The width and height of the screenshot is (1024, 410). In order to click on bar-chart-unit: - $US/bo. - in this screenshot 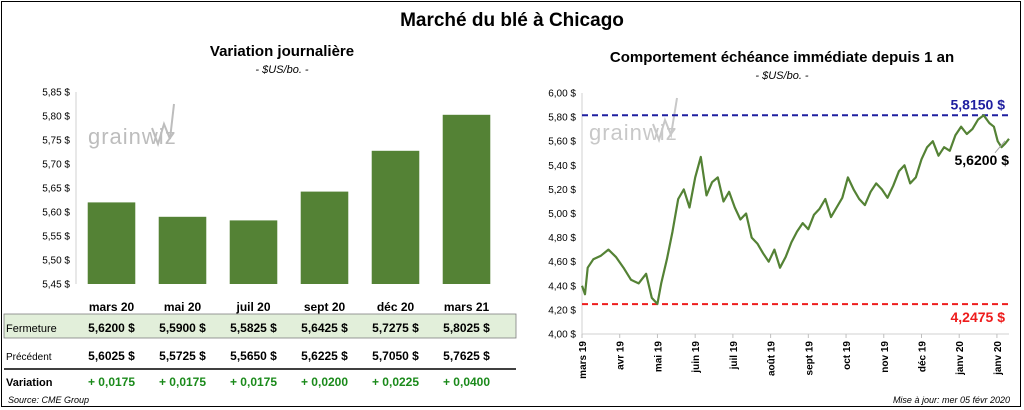, I will do `click(282, 70)`.